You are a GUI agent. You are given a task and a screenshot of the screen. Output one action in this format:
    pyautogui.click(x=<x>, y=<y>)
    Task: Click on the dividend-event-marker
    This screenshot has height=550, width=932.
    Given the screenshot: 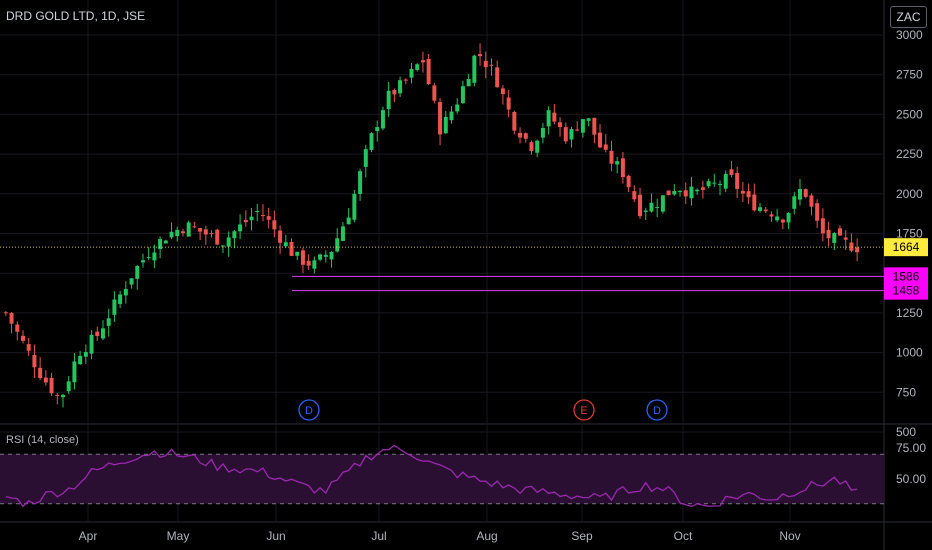 What is the action you would take?
    pyautogui.click(x=309, y=410)
    